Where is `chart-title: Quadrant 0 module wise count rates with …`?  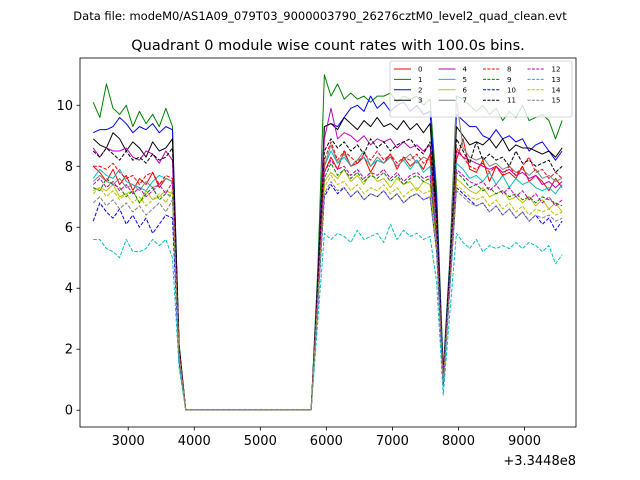
chart-title: Quadrant 0 module wise count rates with … is located at coordinates (328, 46).